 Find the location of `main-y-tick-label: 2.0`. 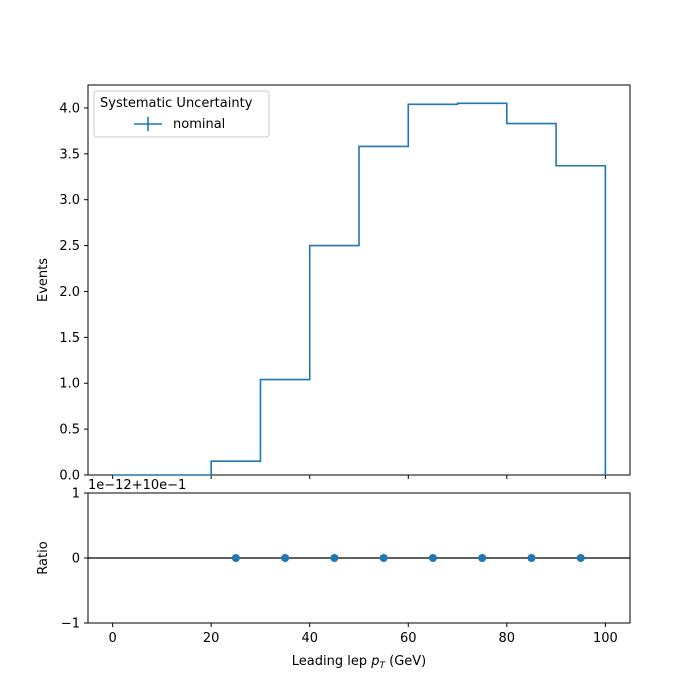

main-y-tick-label: 2.0 is located at coordinates (69, 292).